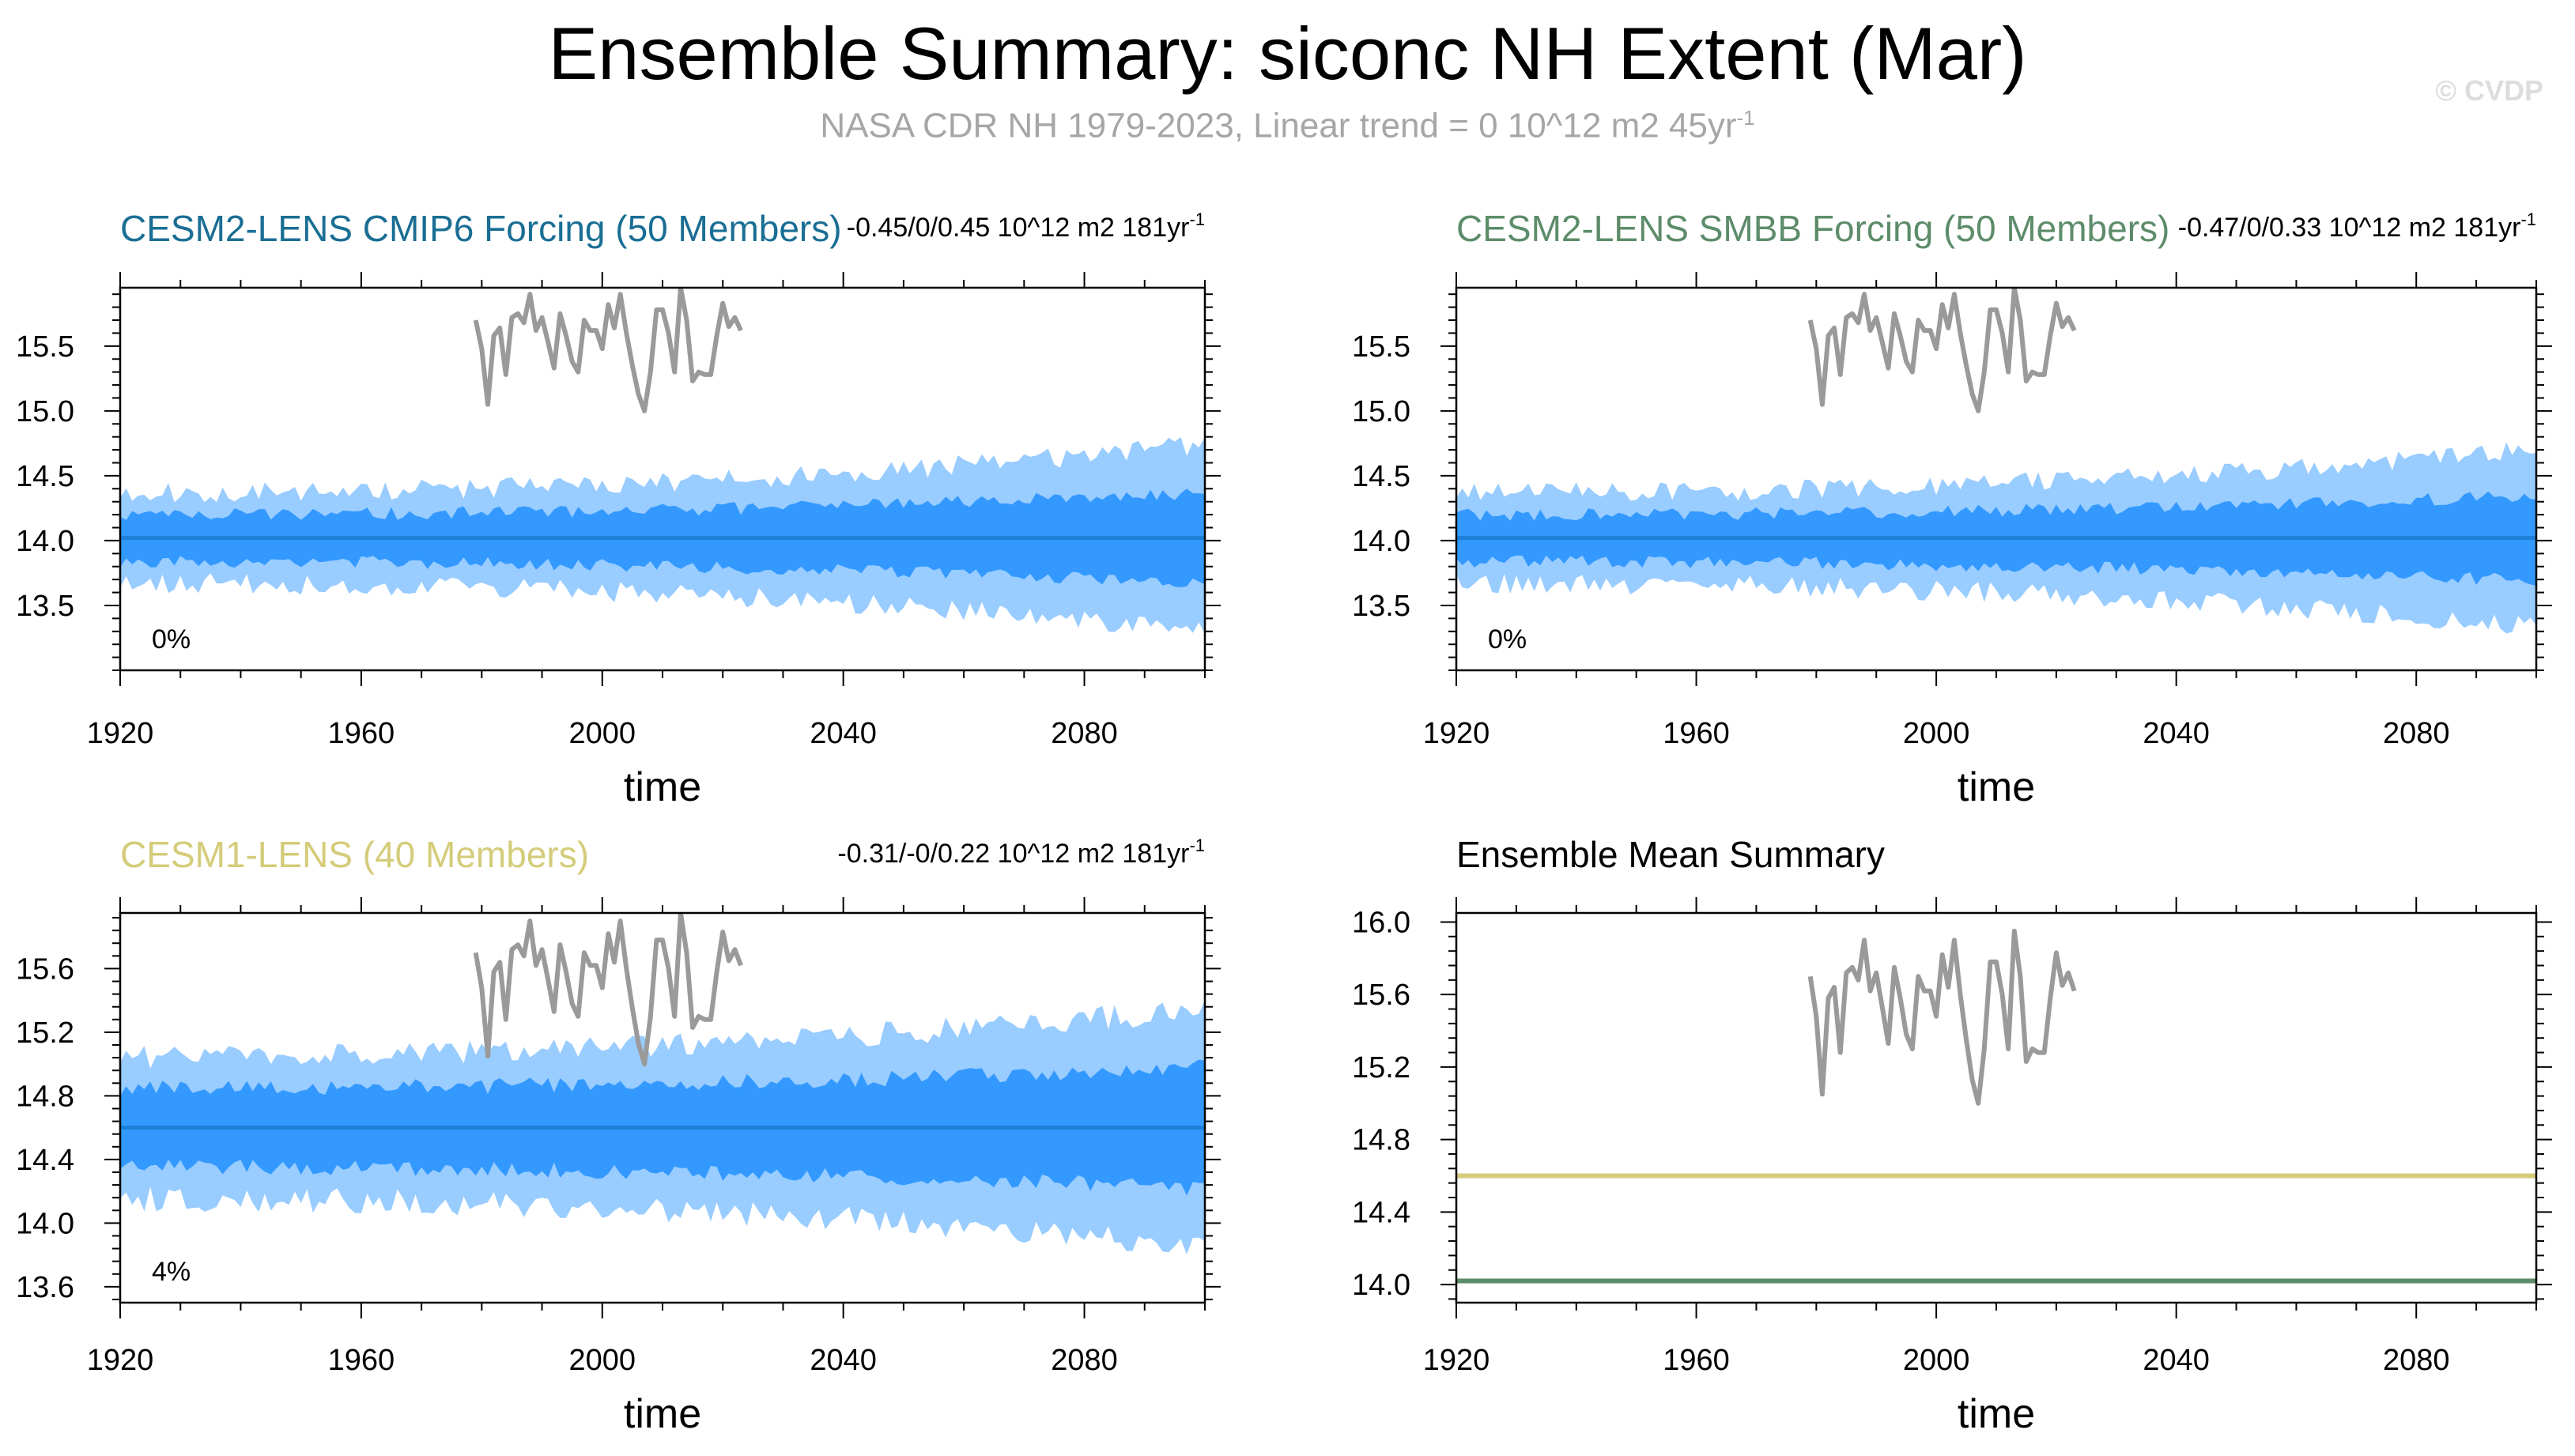  What do you see at coordinates (354, 854) in the screenshot?
I see `chart-title: CESM1-LENS (40 Members)` at bounding box center [354, 854].